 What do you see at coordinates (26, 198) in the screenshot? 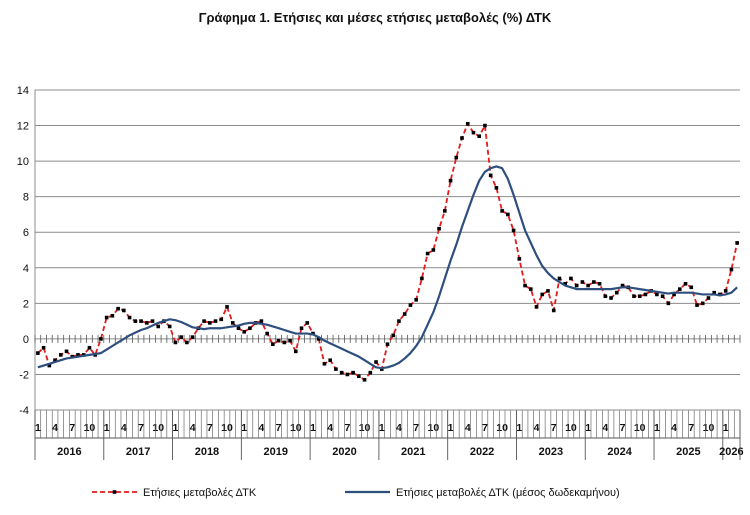
I see `y-tick-label: 8` at bounding box center [26, 198].